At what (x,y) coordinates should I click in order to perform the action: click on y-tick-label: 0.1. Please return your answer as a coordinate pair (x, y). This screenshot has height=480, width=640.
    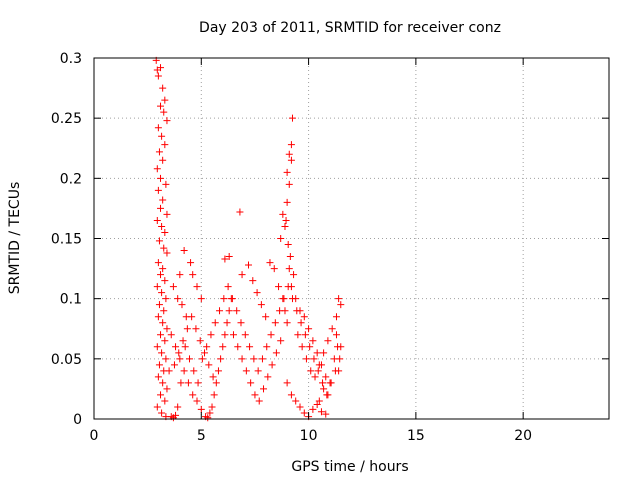
    Looking at the image, I should click on (71, 300).